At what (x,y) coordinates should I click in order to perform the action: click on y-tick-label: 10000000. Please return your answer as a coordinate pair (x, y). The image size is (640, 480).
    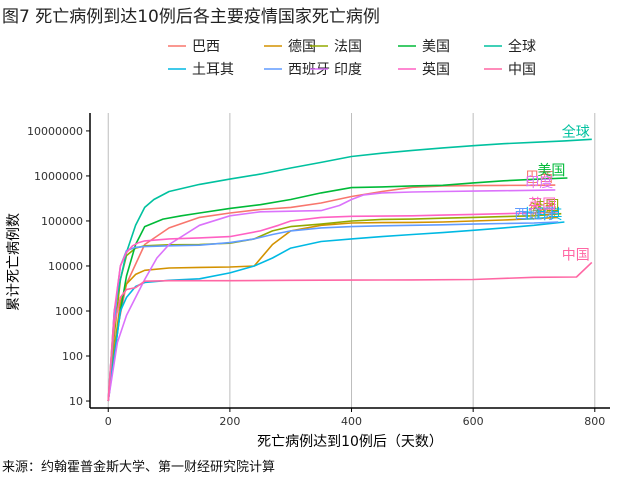
    Looking at the image, I should click on (55, 131).